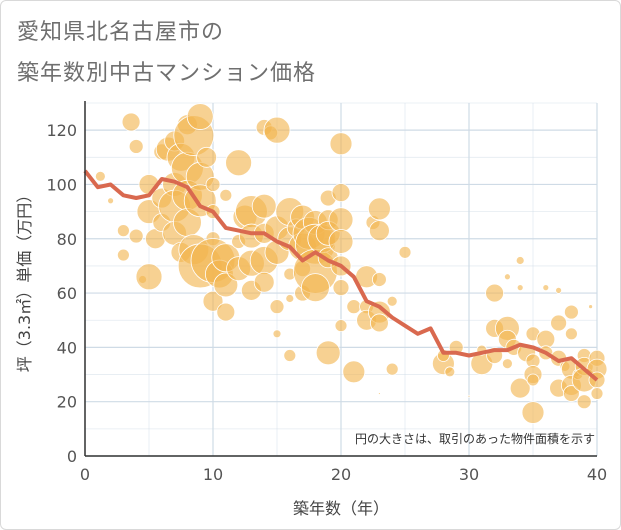 The height and width of the screenshot is (530, 621). What do you see at coordinates (67, 293) in the screenshot?
I see `y-tick-label: 60` at bounding box center [67, 293].